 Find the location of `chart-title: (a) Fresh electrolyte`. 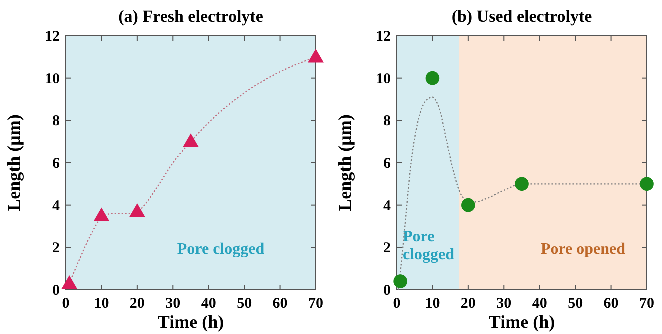

chart-title: (a) Fresh electrolyte is located at coordinates (191, 16).